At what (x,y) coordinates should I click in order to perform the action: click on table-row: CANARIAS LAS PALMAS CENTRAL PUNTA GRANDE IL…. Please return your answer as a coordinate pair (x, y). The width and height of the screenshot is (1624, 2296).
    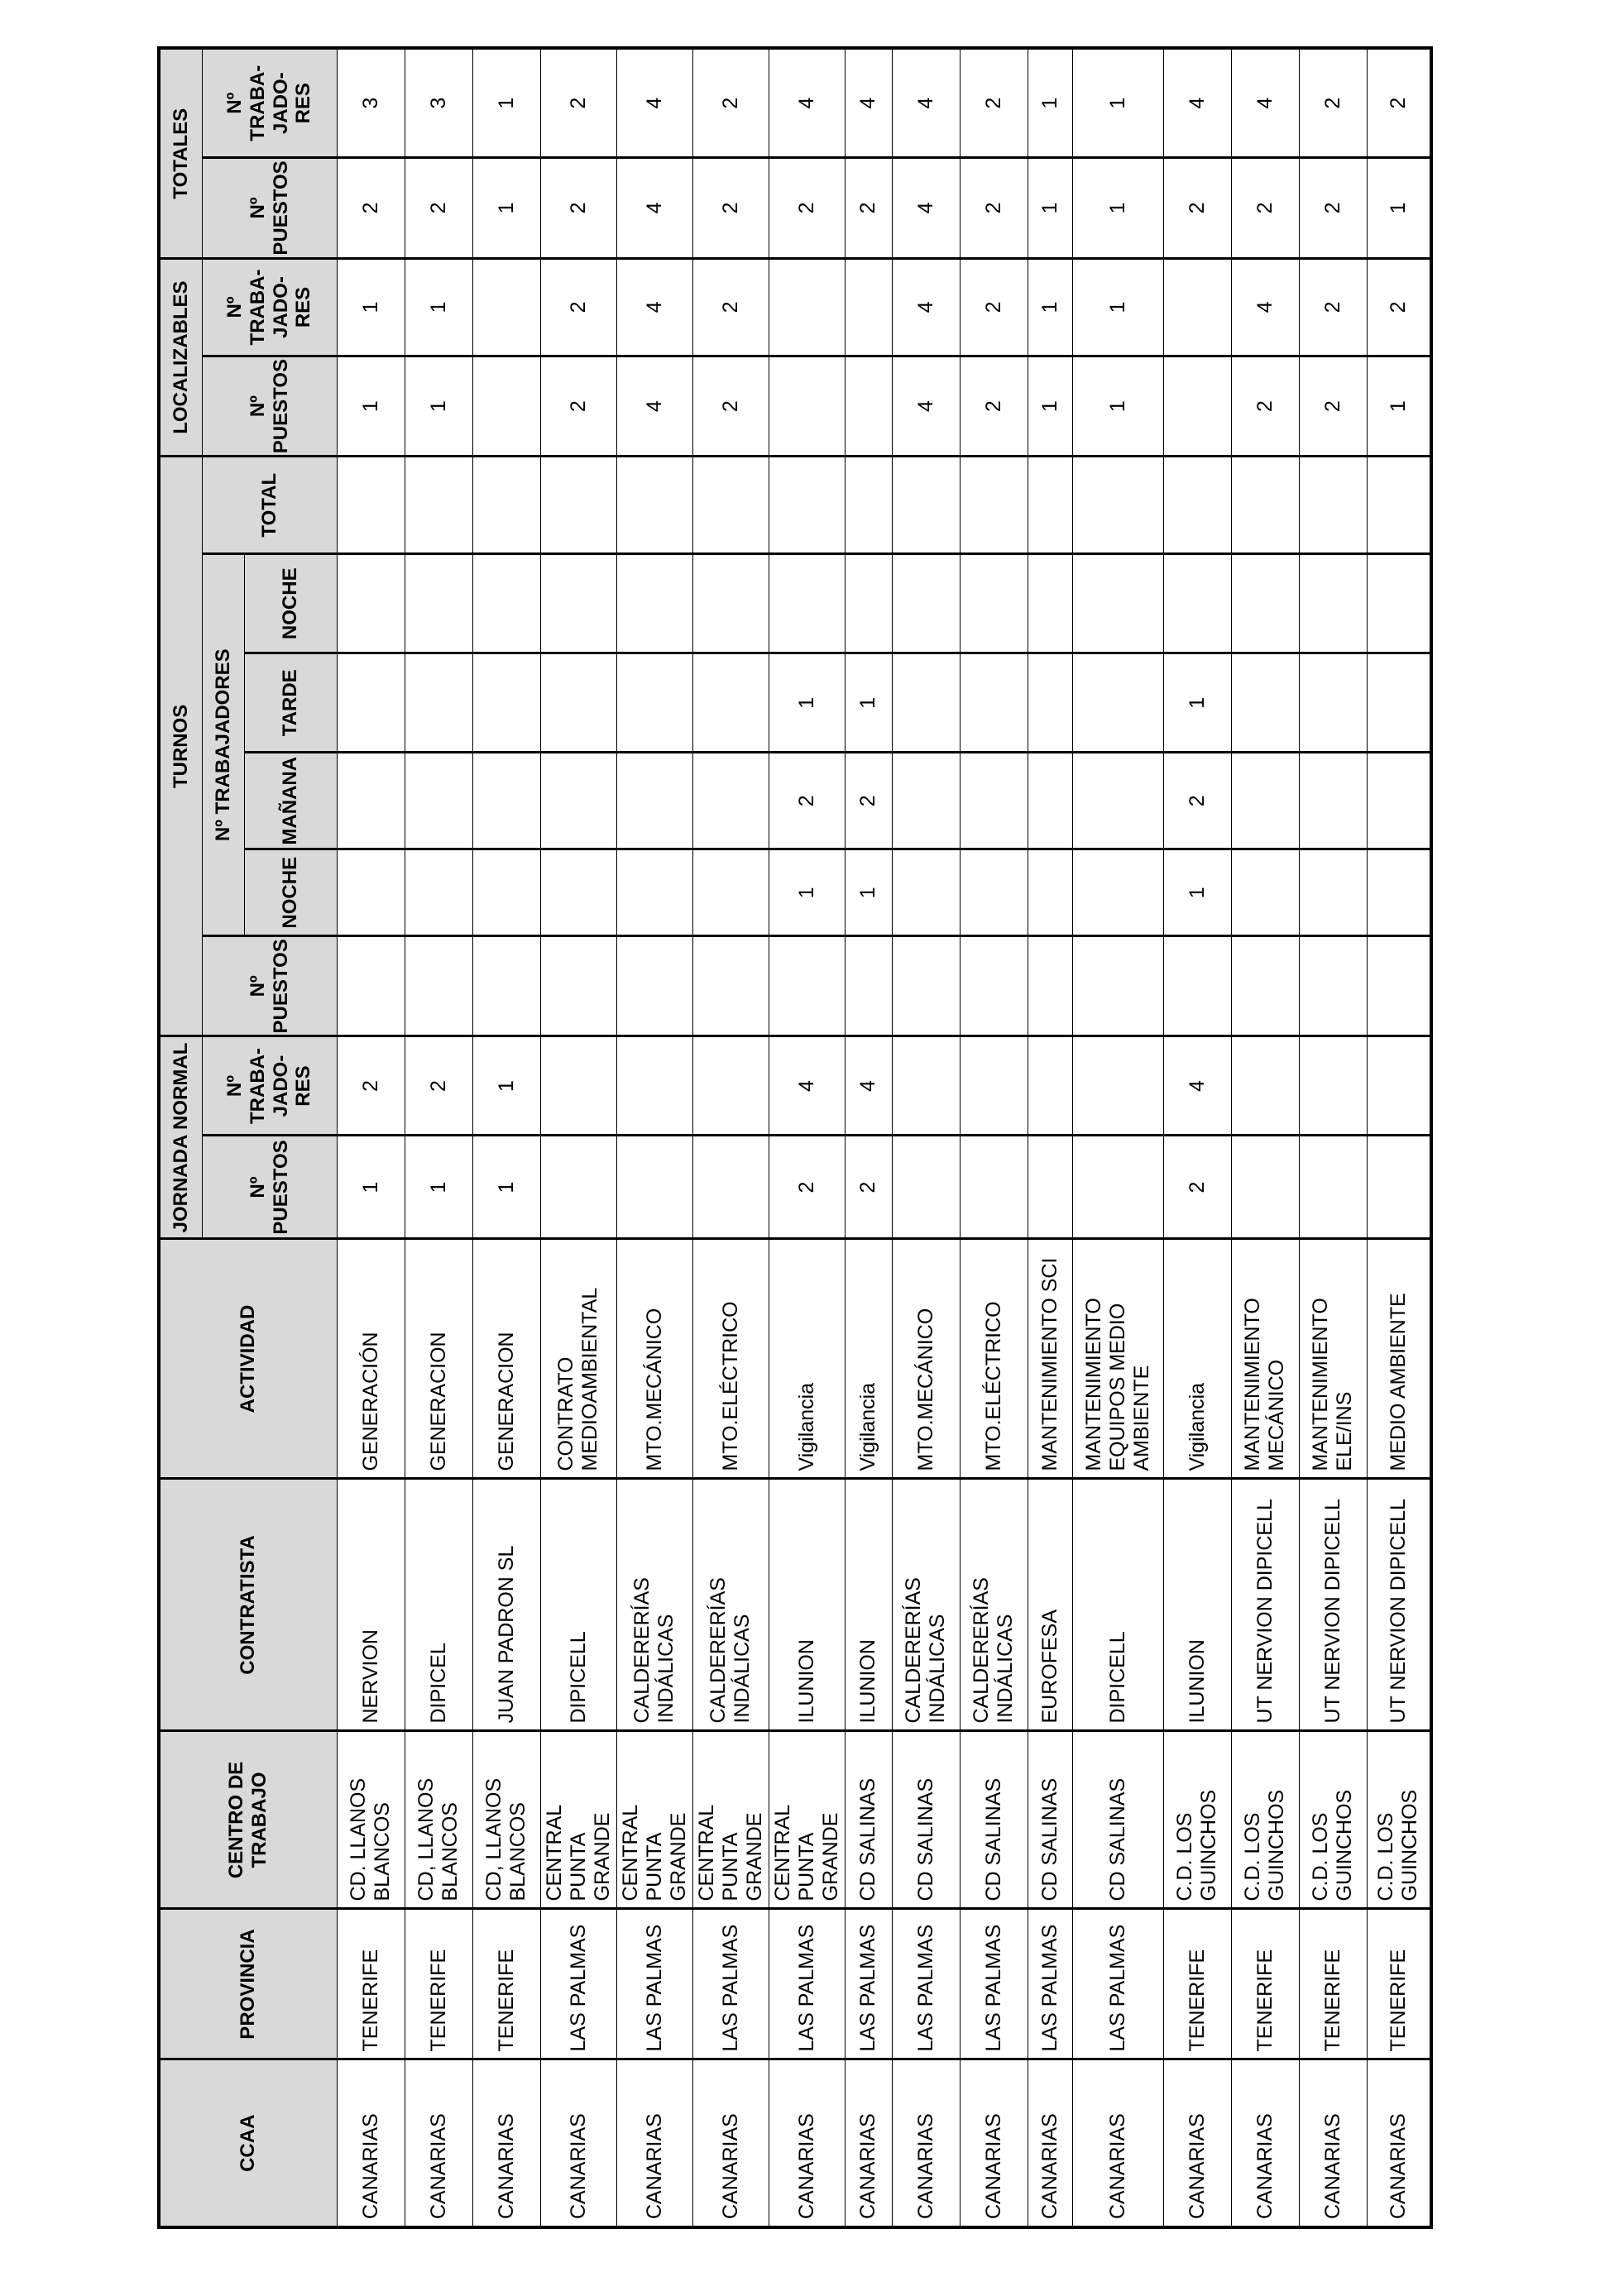
    Looking at the image, I should click on (807, 1137).